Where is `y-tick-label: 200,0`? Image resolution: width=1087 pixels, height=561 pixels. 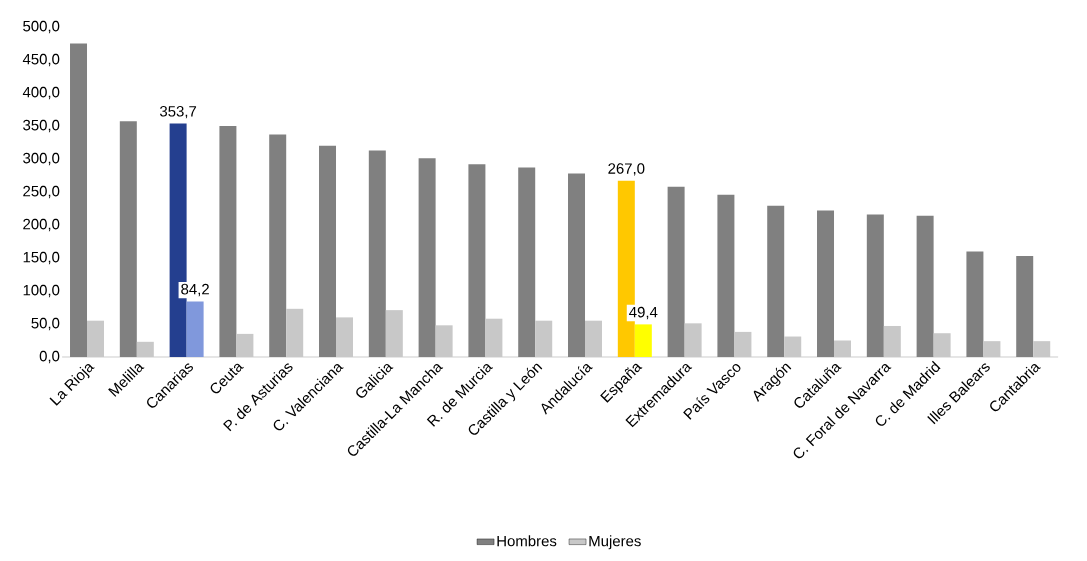 y-tick-label: 200,0 is located at coordinates (41, 225).